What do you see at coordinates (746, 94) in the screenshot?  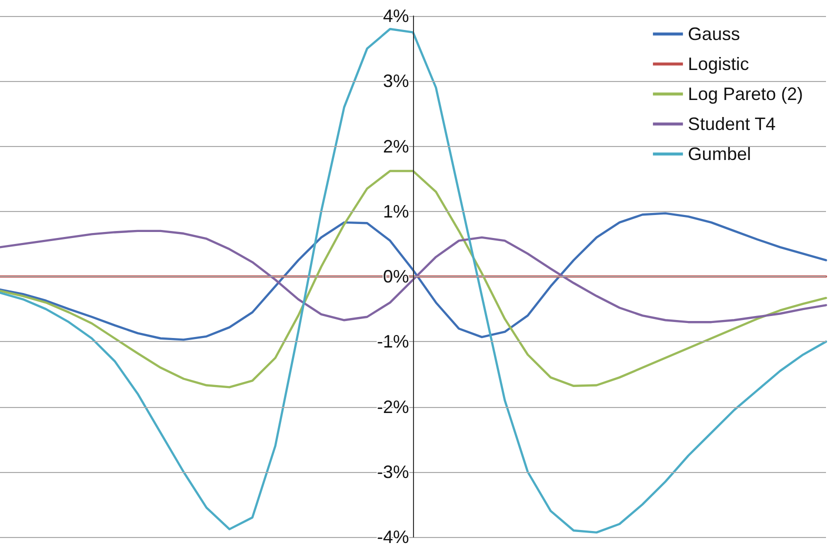 I see `legend-label: Log Pareto (2)` at bounding box center [746, 94].